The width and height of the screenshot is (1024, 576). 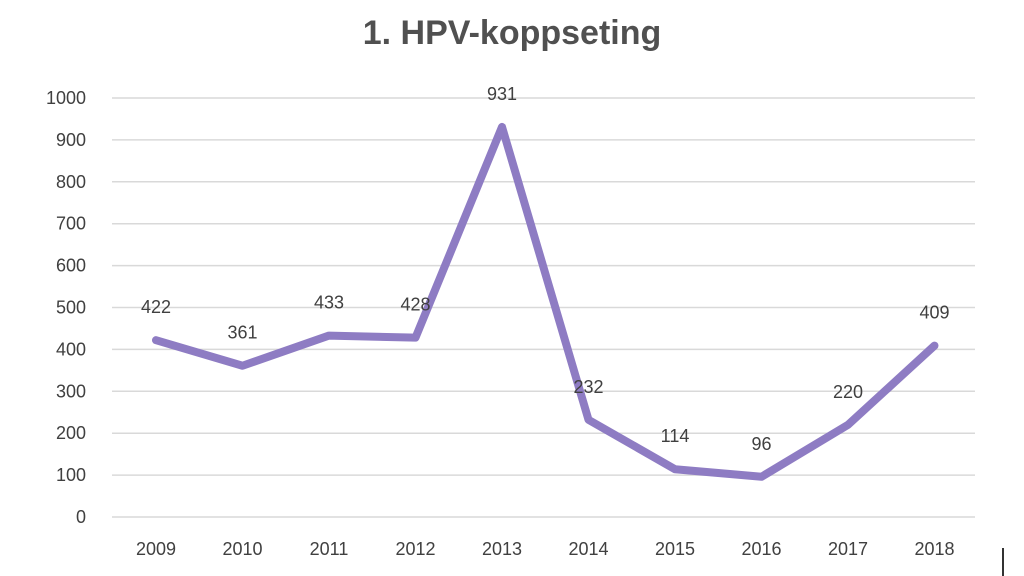 I want to click on data-label: 232, so click(x=588, y=387).